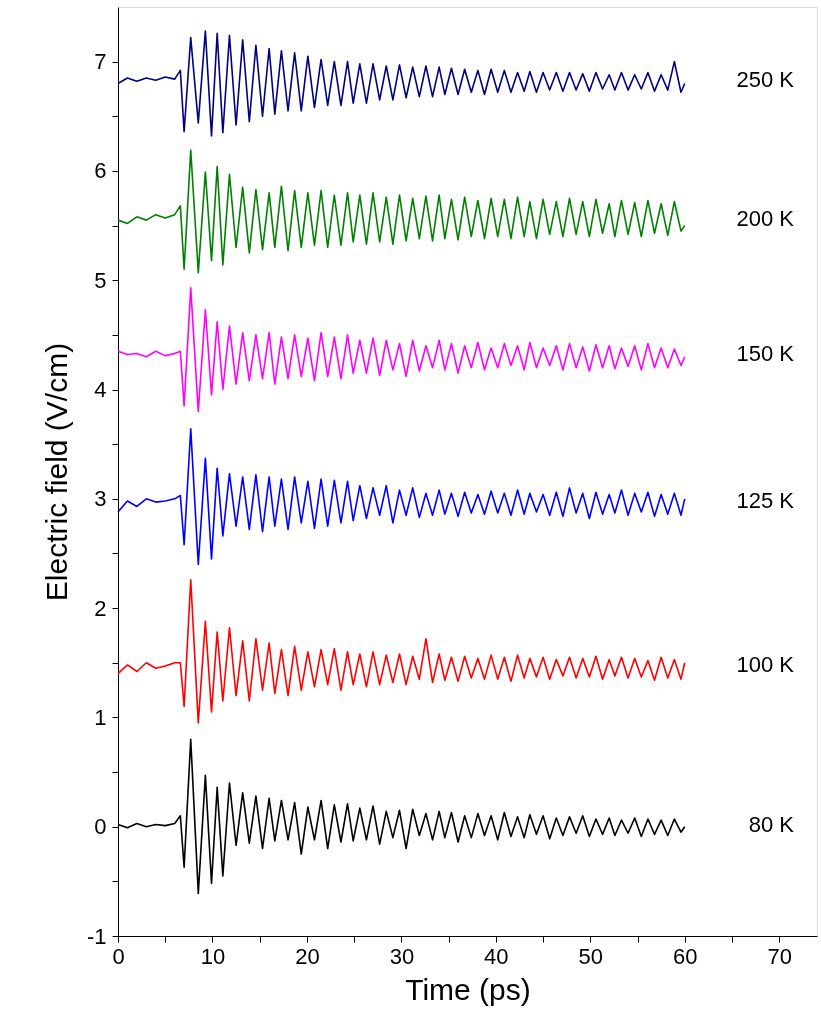 This screenshot has width=821, height=1035. What do you see at coordinates (118, 956) in the screenshot?
I see `x-tick-label: 0` at bounding box center [118, 956].